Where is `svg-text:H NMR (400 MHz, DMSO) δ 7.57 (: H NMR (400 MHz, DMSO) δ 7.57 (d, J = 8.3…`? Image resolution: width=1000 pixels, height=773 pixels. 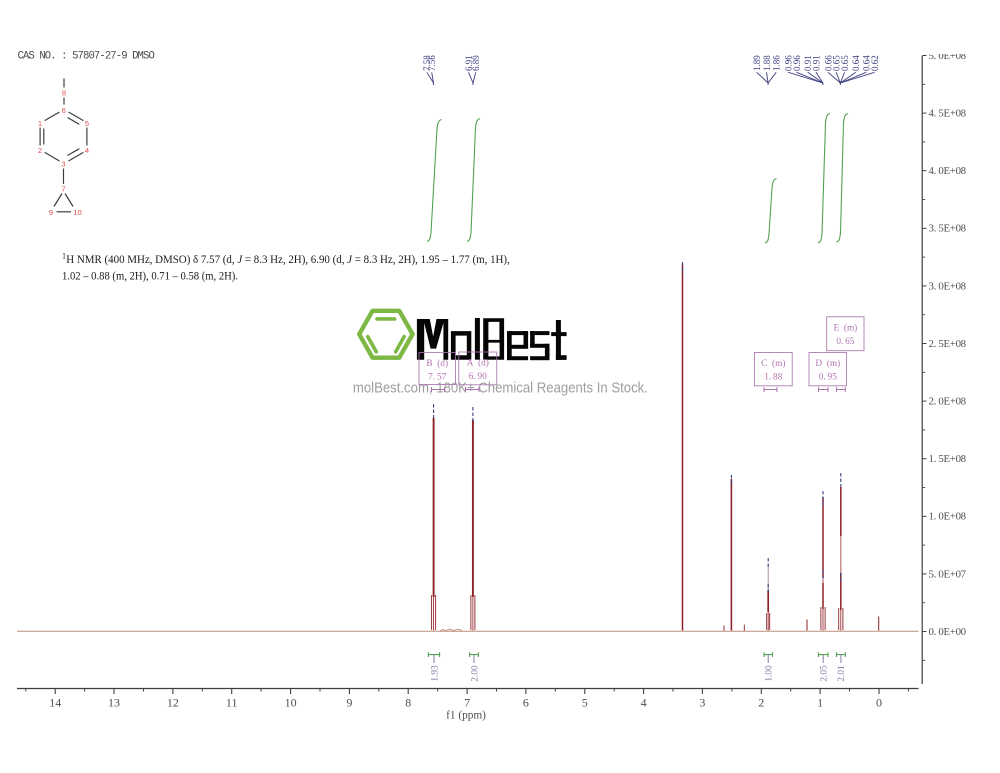
svg-text:H NMR (400 MHz, DMSO) δ 7.57 (: H NMR (400 MHz, DMSO) δ 7.57 (d, J = 8.3… is located at coordinates (288, 260).